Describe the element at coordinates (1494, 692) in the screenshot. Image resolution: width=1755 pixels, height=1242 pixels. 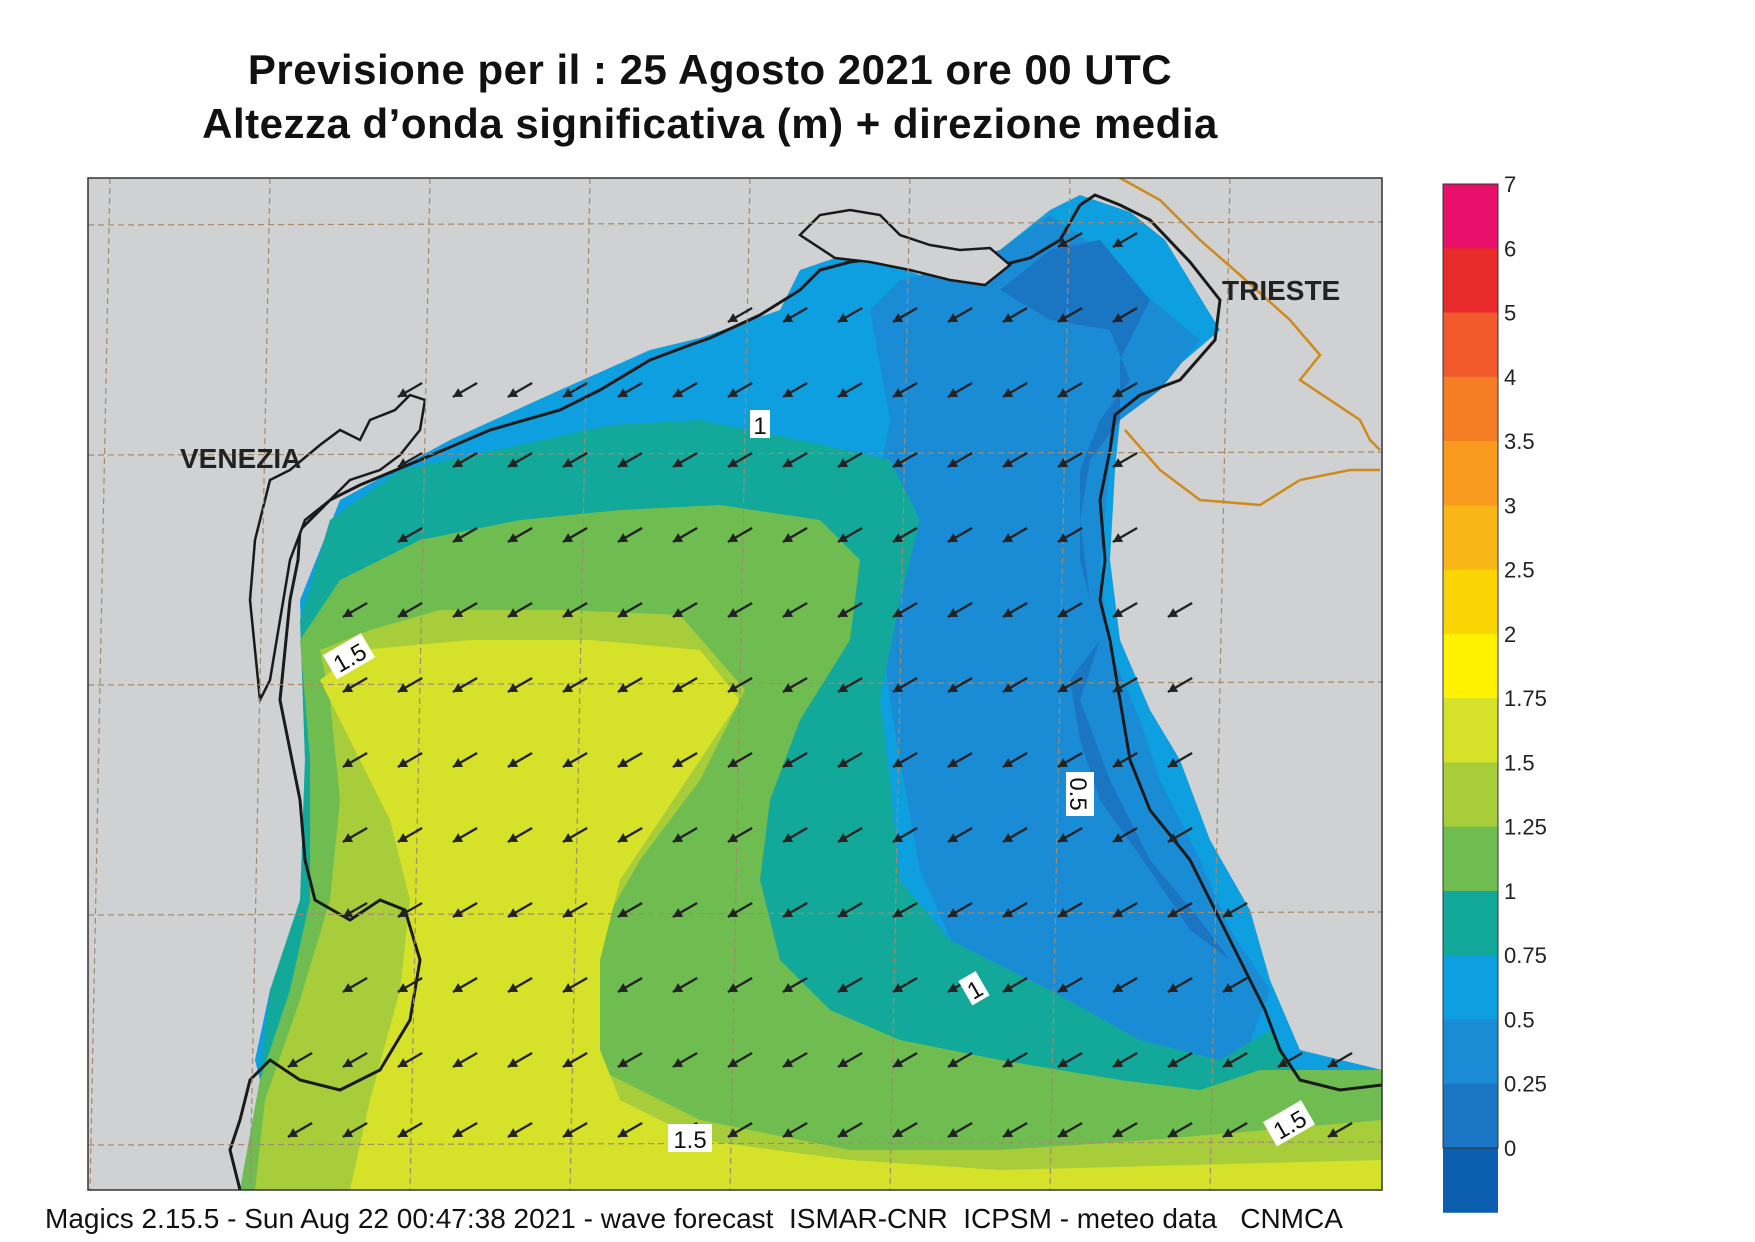
I see `color-scale-legend: 7 6 5 4 3.5 3 2.5 2 1.75 1.5 1.25 1 0.75 0.5 0.25 0` at that location.